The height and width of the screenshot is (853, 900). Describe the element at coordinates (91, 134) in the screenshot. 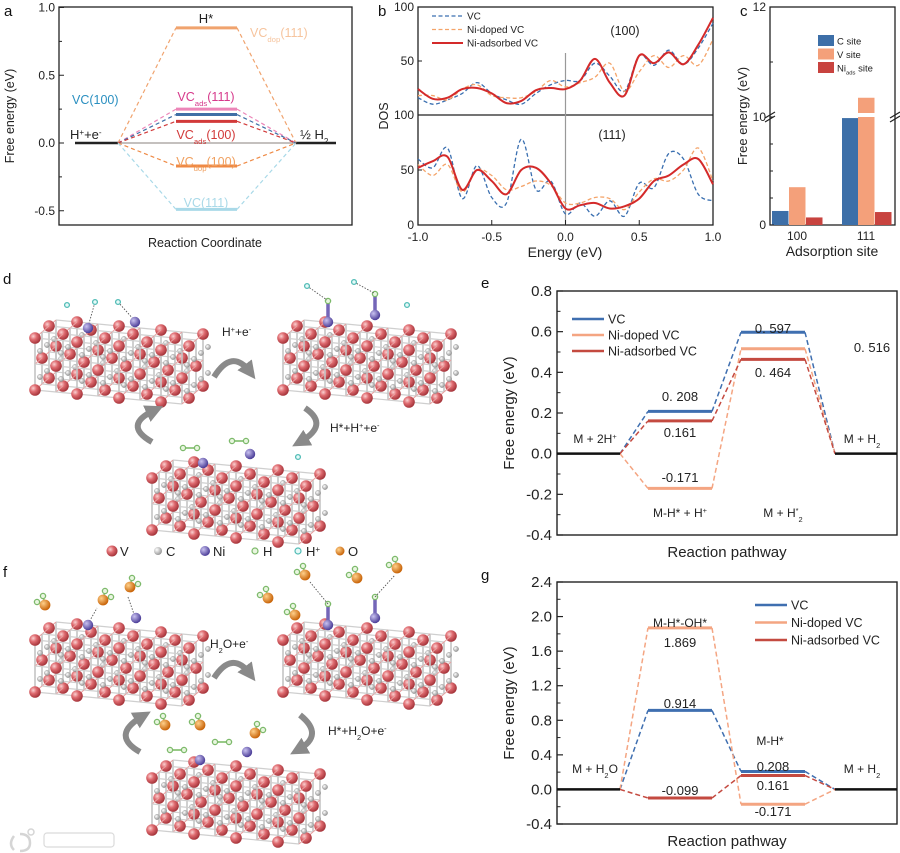

I see `start-state-label-part: +e` at that location.